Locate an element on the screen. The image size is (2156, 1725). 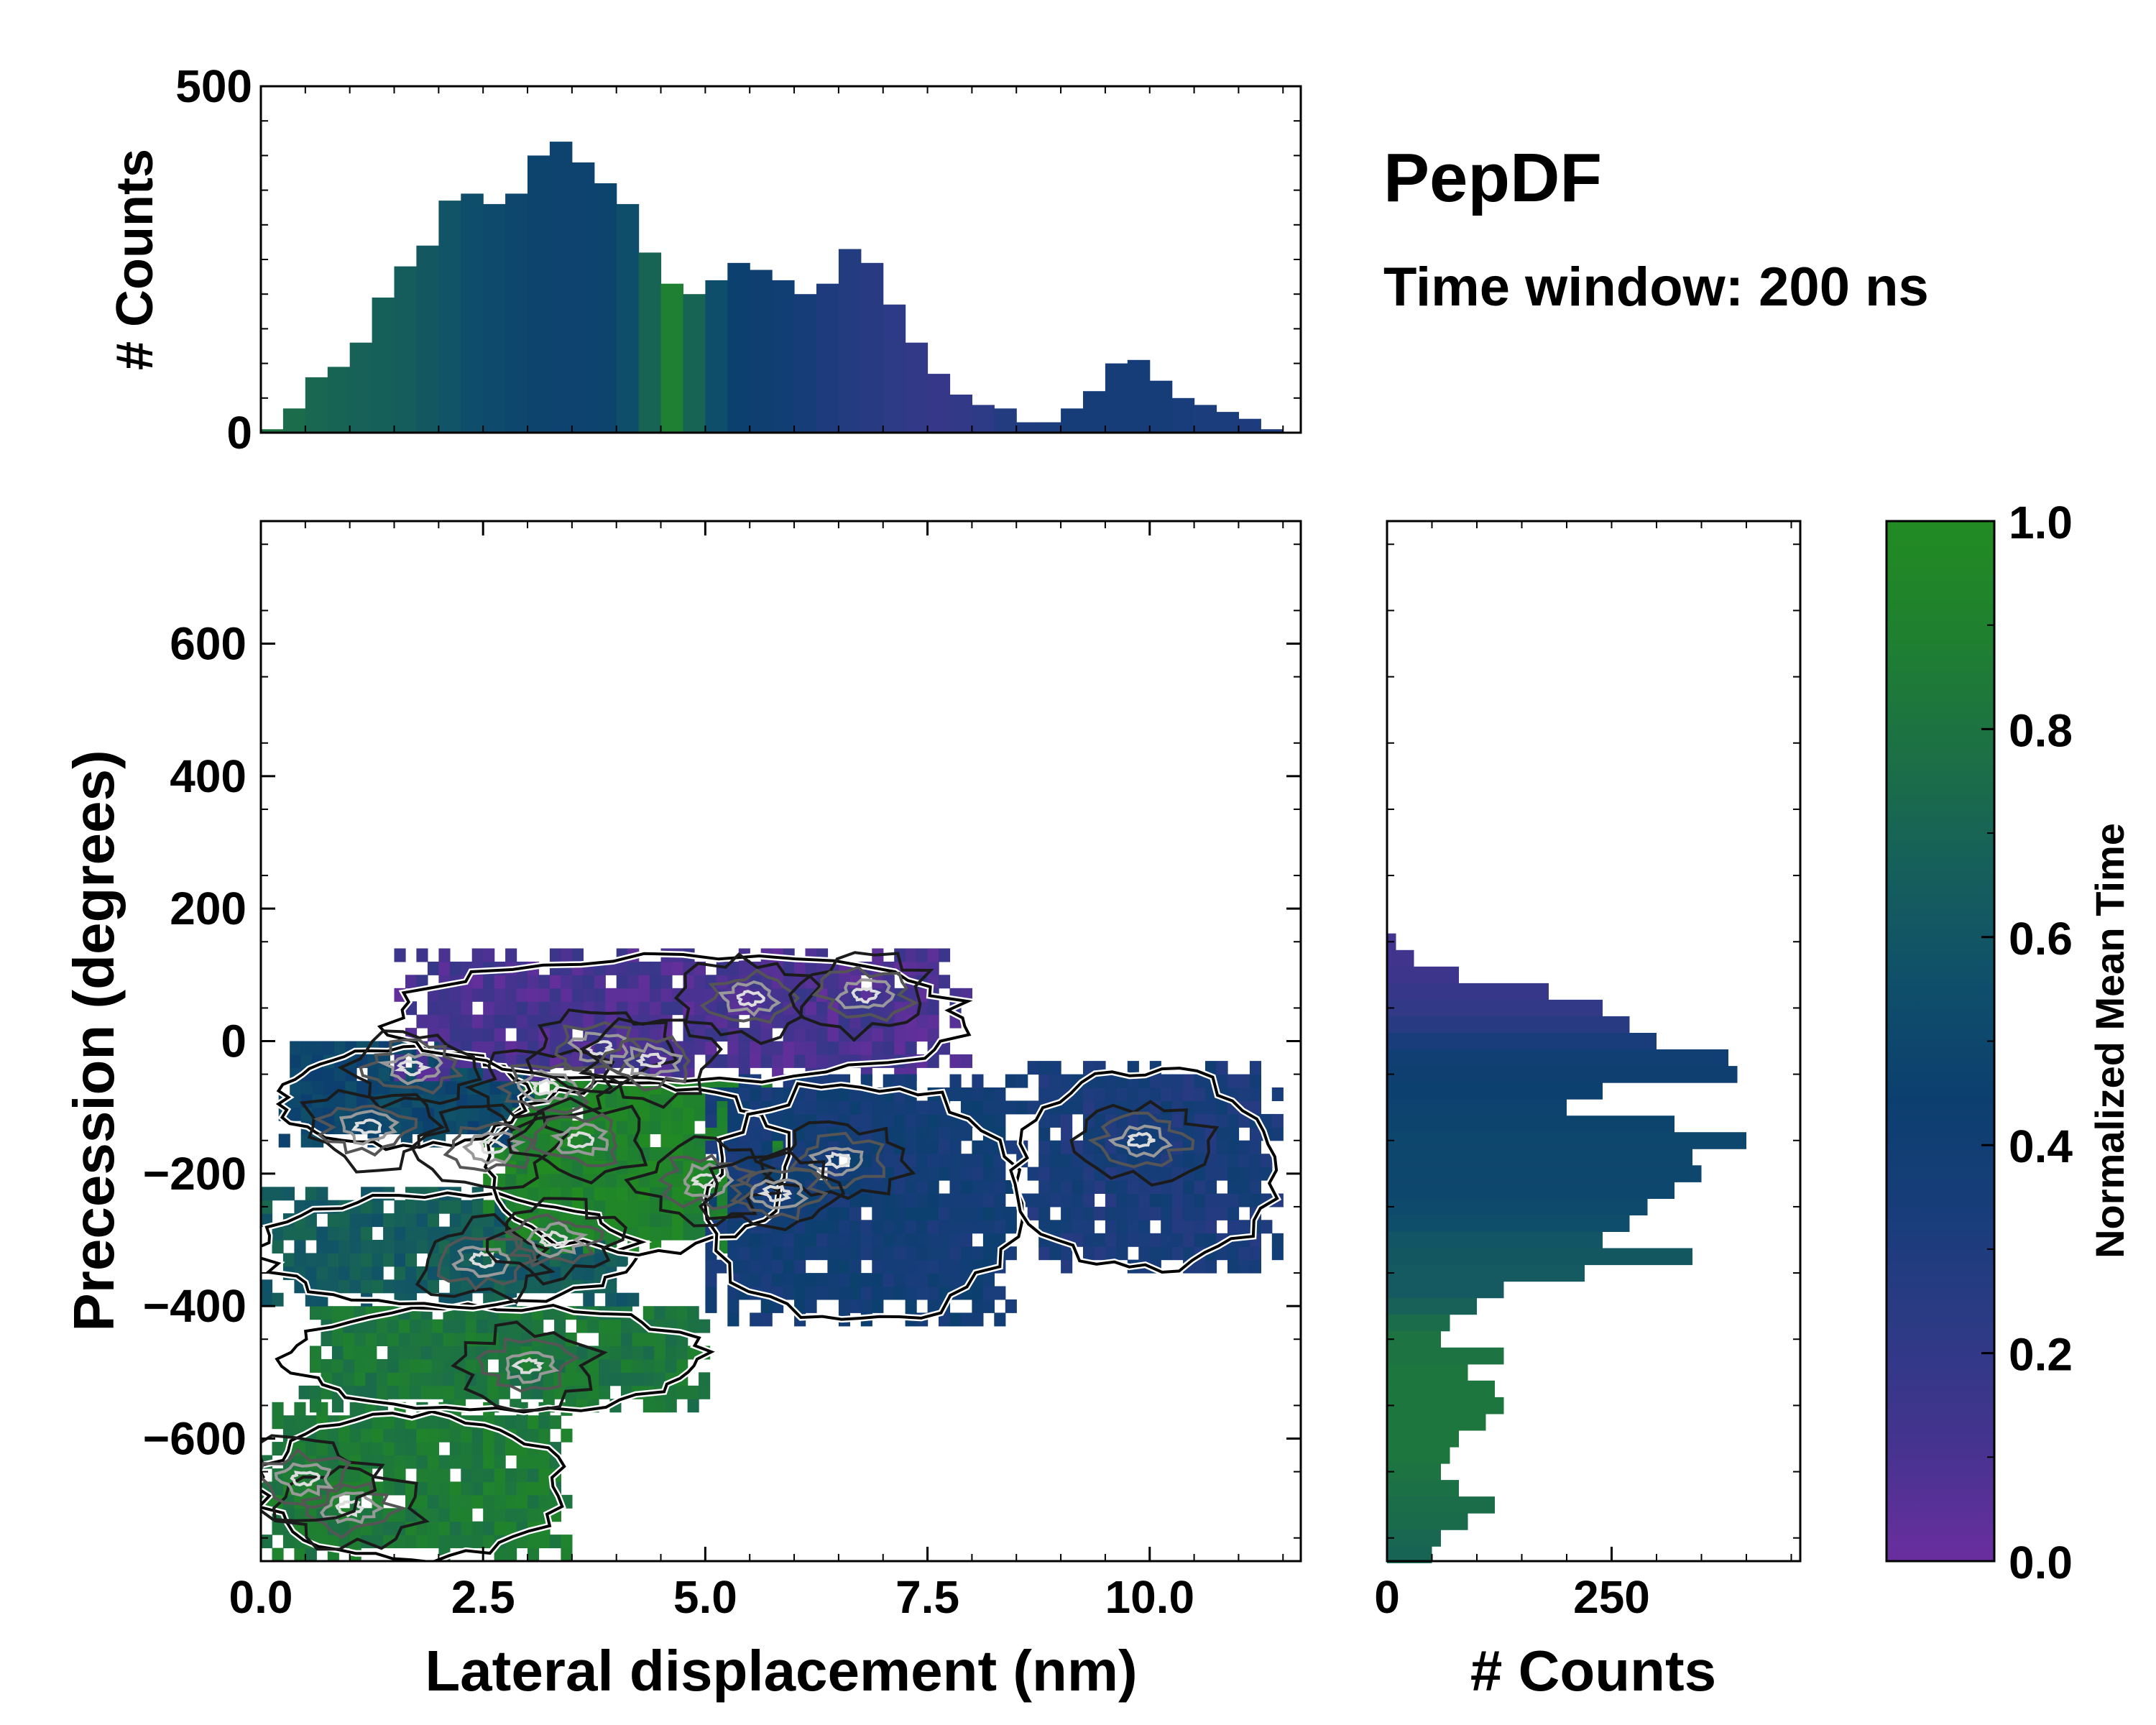
main-xtick-label: 5.0 is located at coordinates (705, 1597).